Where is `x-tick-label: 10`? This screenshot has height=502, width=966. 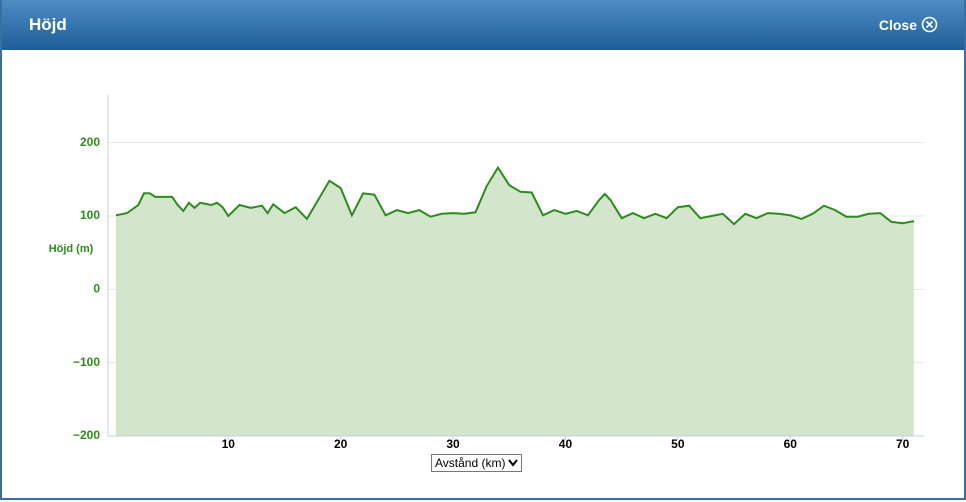
x-tick-label: 10 is located at coordinates (229, 443).